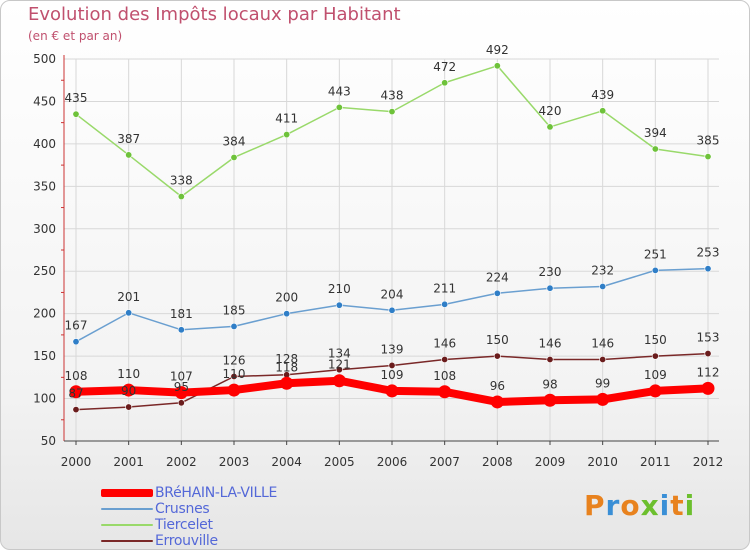  What do you see at coordinates (286, 367) in the screenshot?
I see `data-label-0: 118` at bounding box center [286, 367].